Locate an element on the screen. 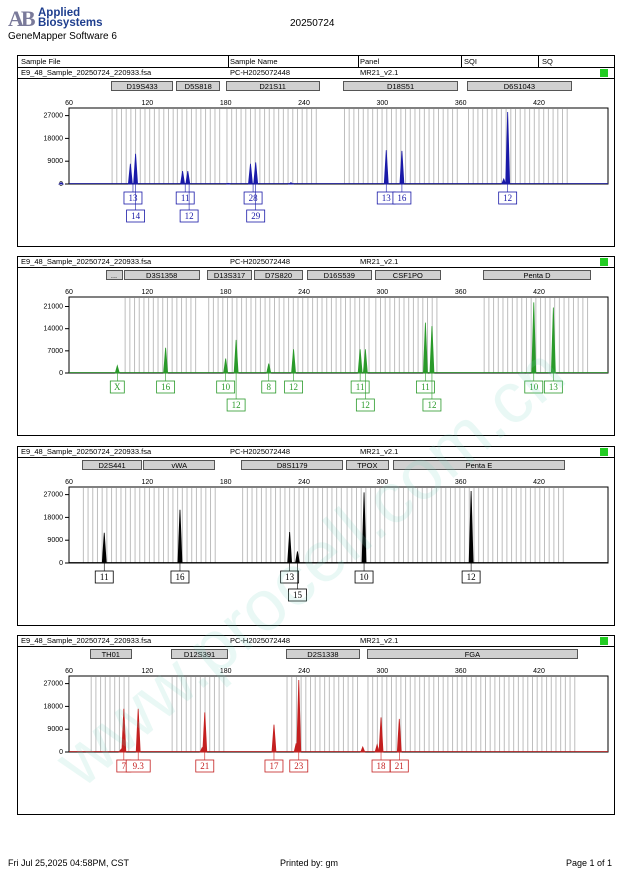 The width and height of the screenshot is (620, 876). allele-call-label: X is located at coordinates (117, 387).